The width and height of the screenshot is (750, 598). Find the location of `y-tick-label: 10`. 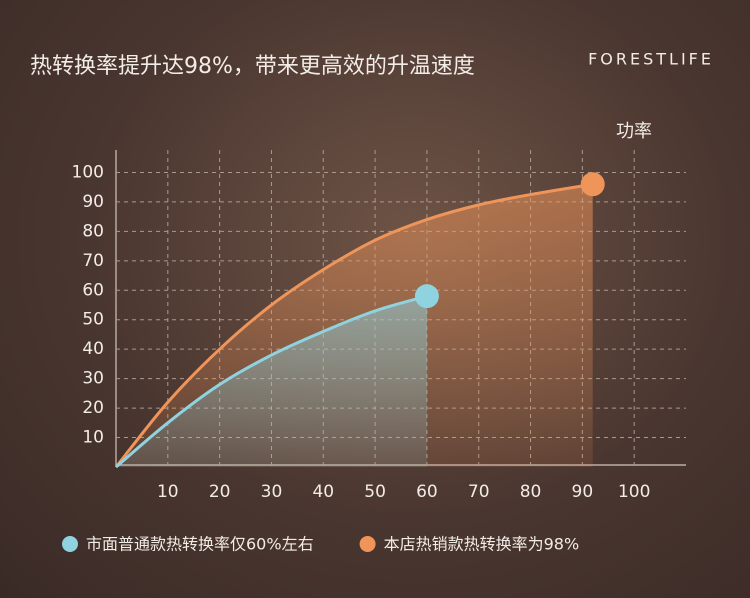

y-tick-label: 10 is located at coordinates (93, 438).